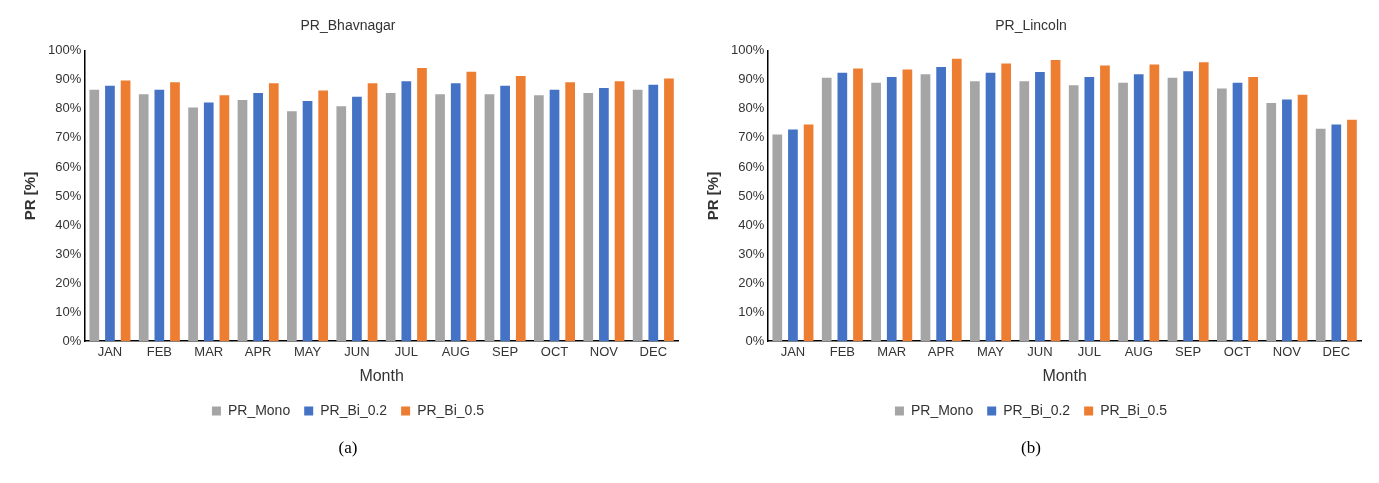 This screenshot has width=1379, height=483. What do you see at coordinates (1031, 25) in the screenshot?
I see `chart-title: PR_Lincoln` at bounding box center [1031, 25].